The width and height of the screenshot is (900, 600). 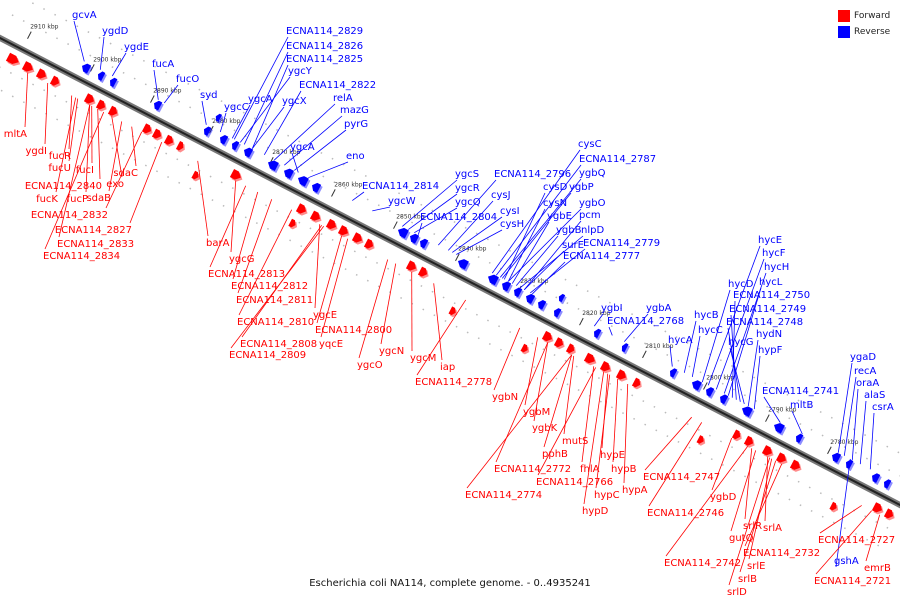 What do you see at coordinates (391, 351) in the screenshot?
I see `gene-label: ygcN` at bounding box center [391, 351].